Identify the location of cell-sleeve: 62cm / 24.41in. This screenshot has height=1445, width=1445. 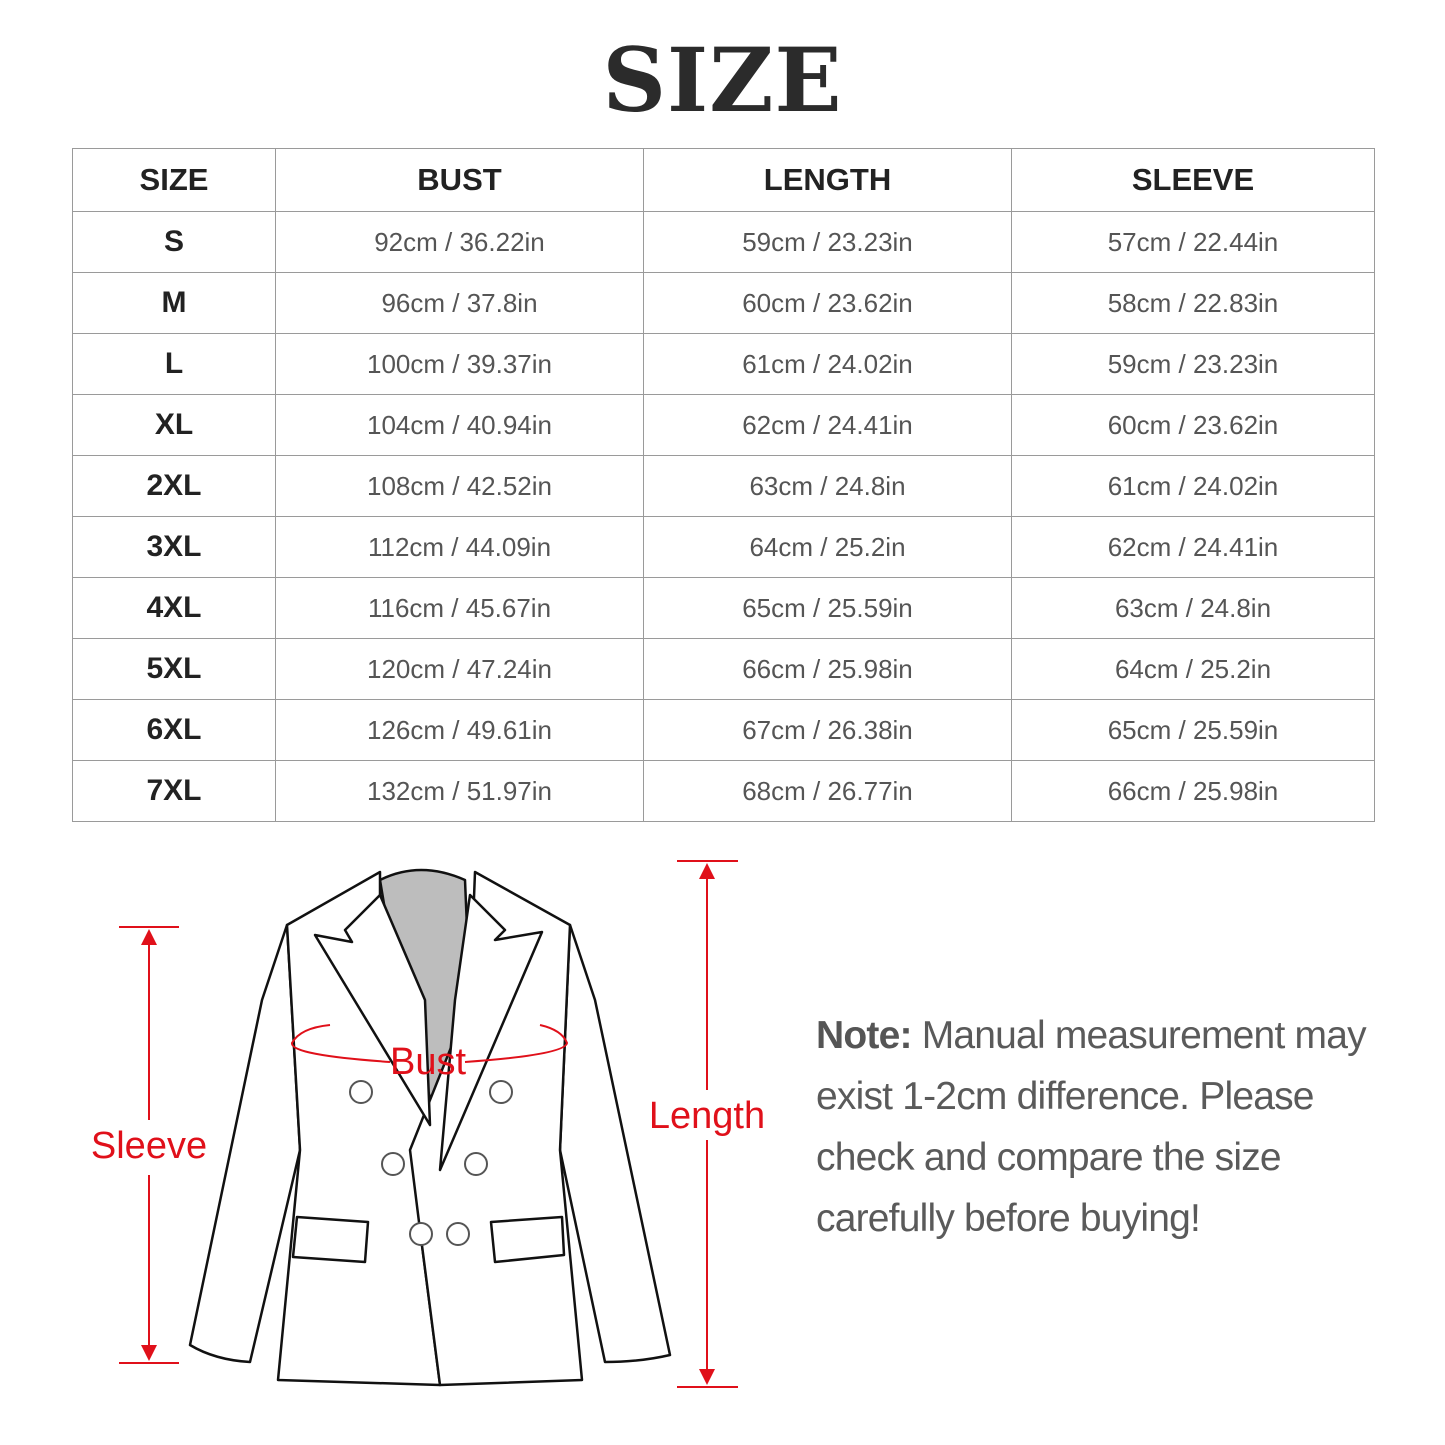
(1193, 547).